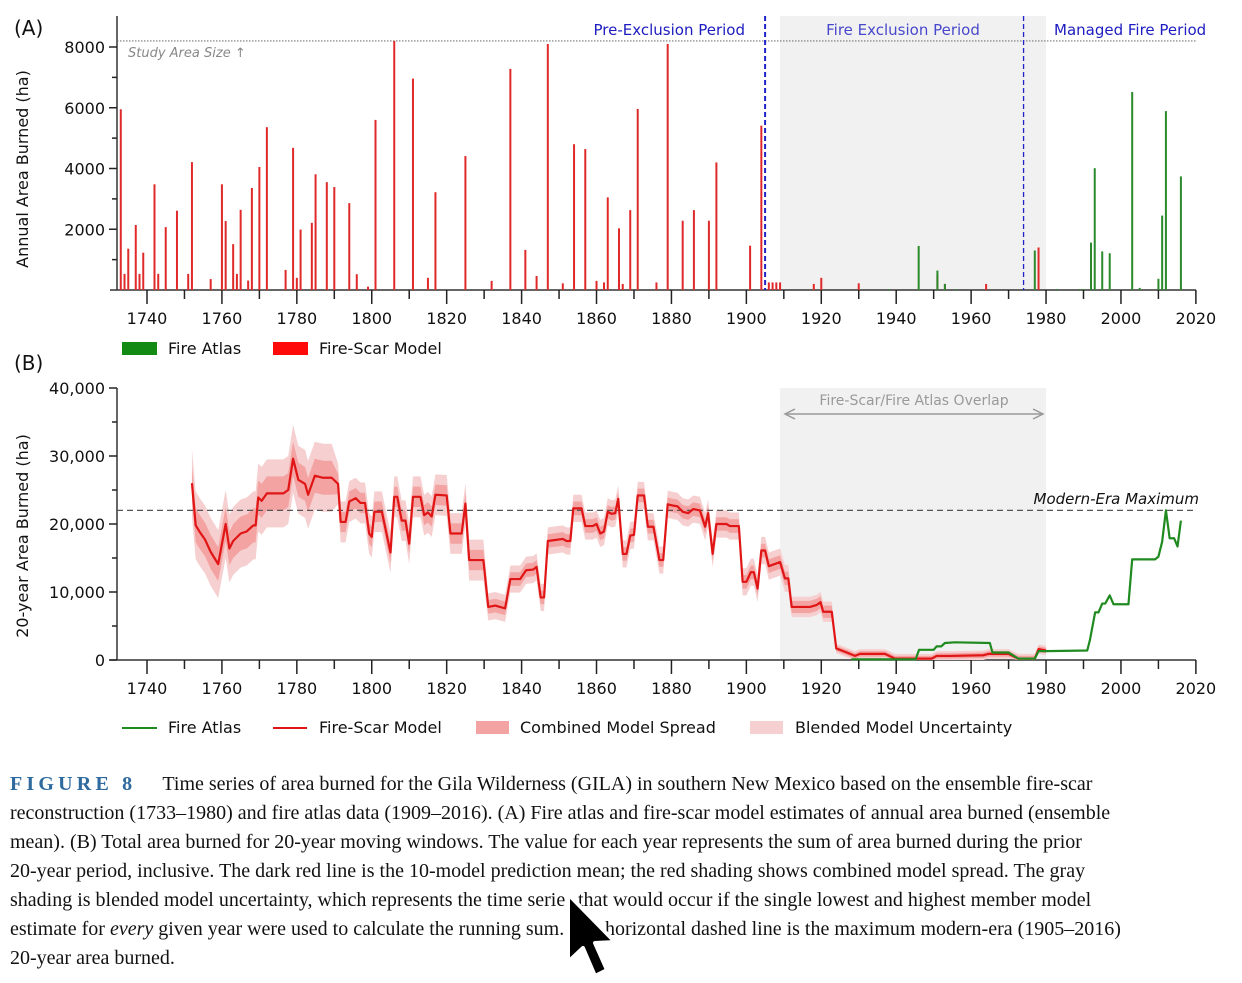 This screenshot has height=983, width=1242. I want to click on y-tick-label: 2000, so click(84, 229).